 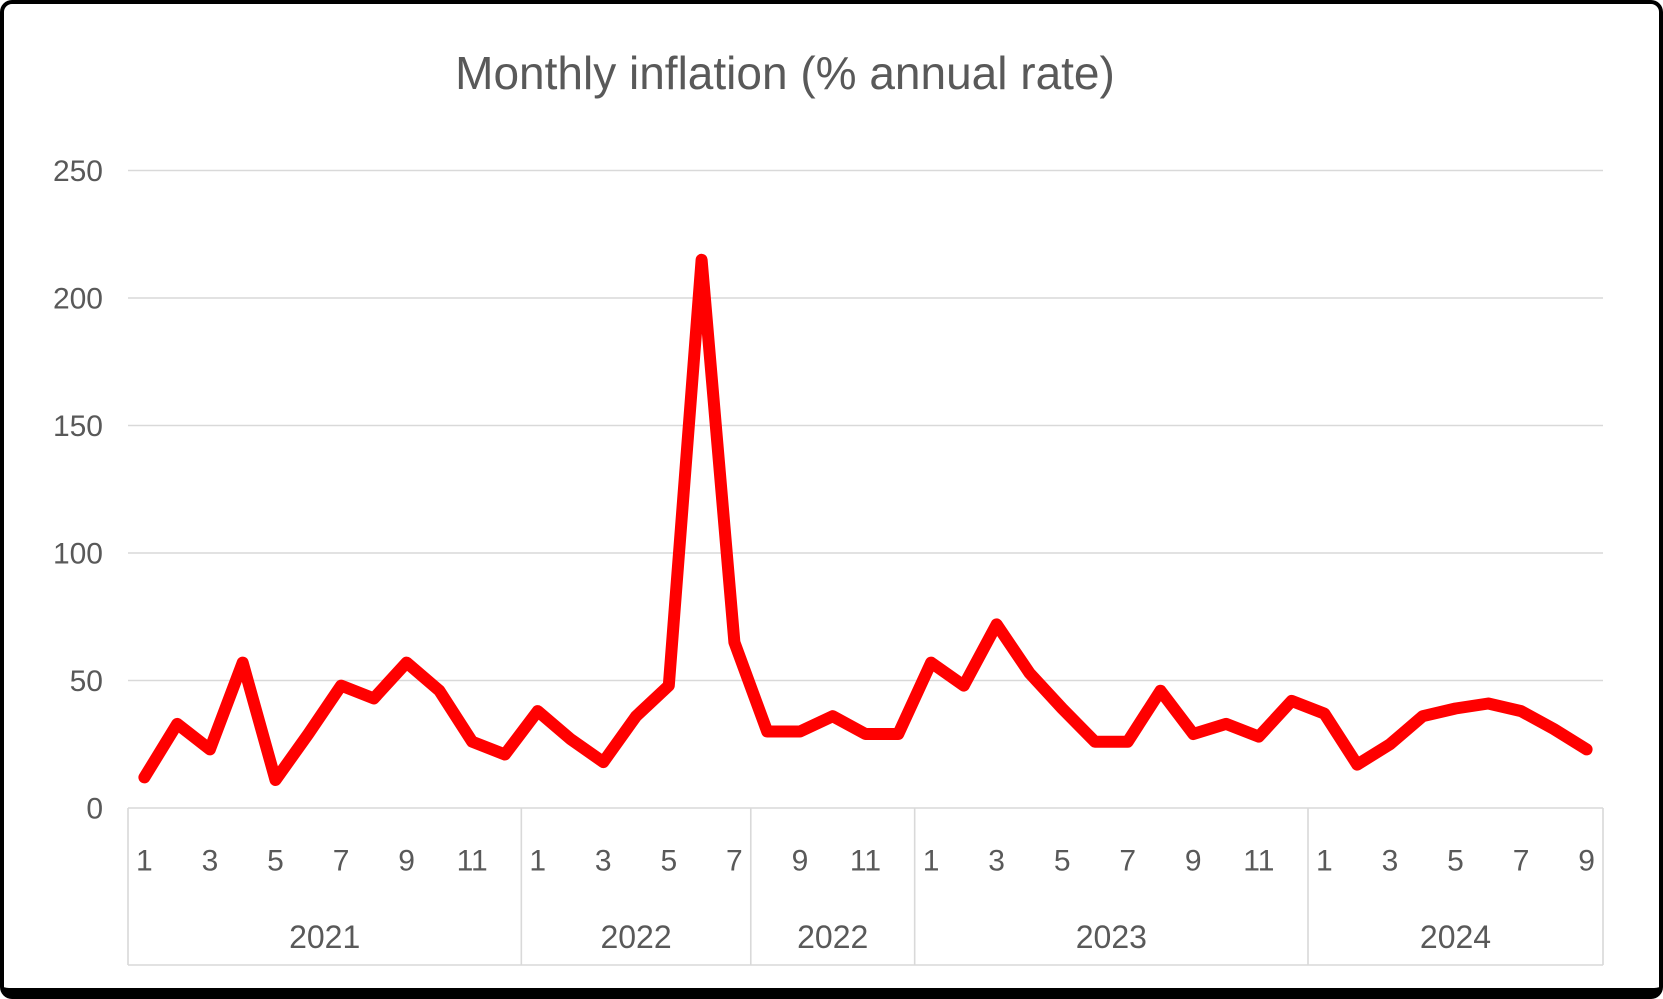 I want to click on chart-title: Monthly inflation (% annual rate), so click(x=785, y=73).